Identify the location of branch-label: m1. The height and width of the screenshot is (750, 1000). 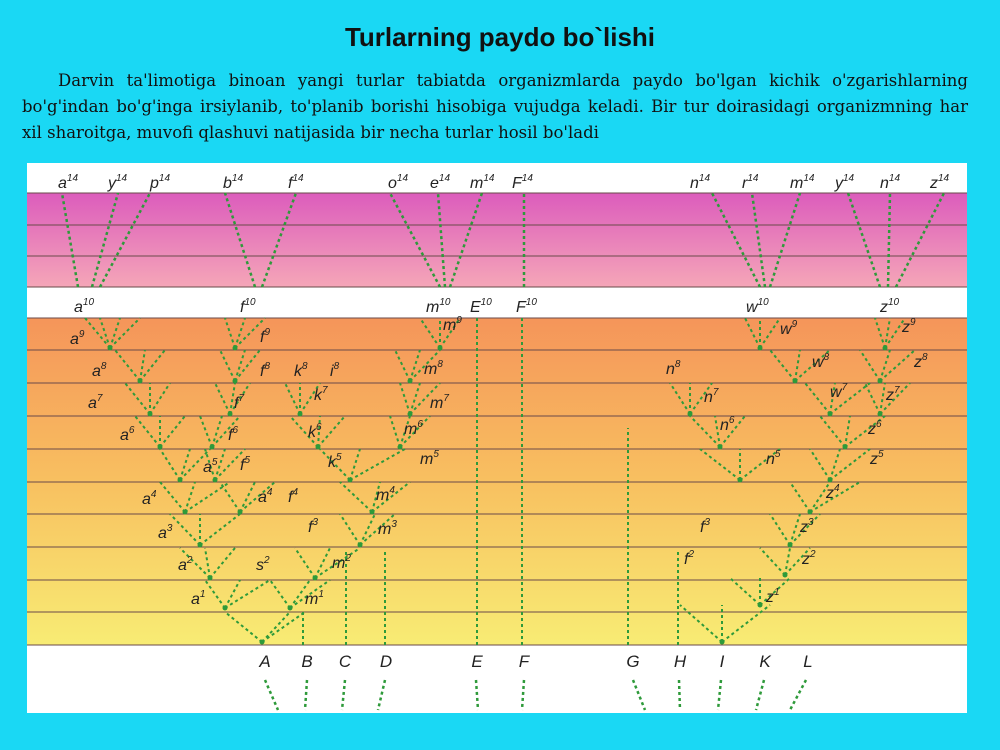
(314, 598).